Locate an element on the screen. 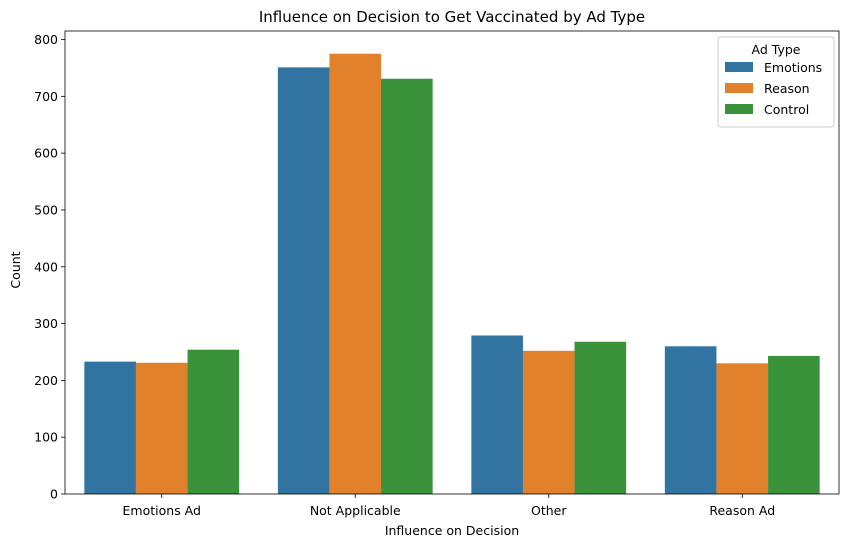 The height and width of the screenshot is (551, 850). x-axis: Emotions Ad Not Applicable Other Reason Ad is located at coordinates (449, 506).